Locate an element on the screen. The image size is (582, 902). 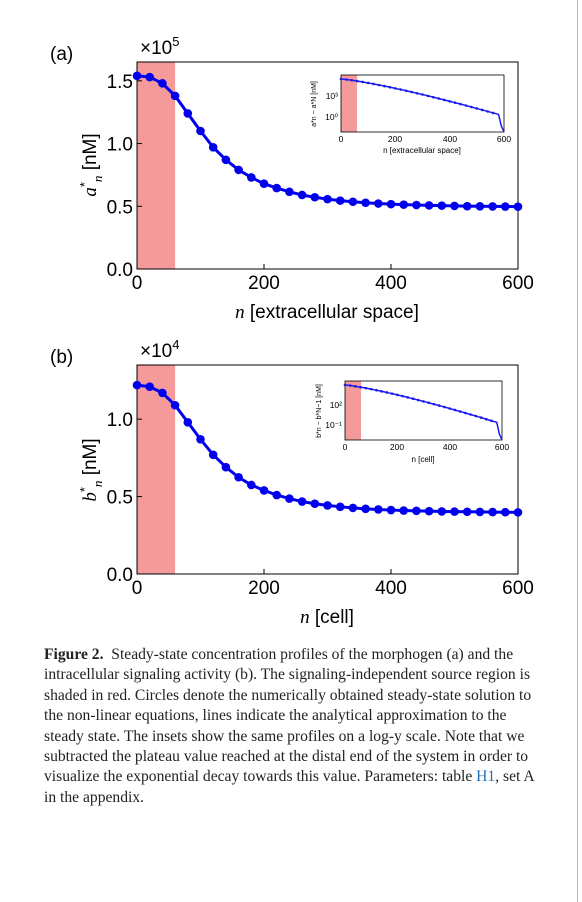
panel-b-xtick-label: 0 is located at coordinates (137, 588).